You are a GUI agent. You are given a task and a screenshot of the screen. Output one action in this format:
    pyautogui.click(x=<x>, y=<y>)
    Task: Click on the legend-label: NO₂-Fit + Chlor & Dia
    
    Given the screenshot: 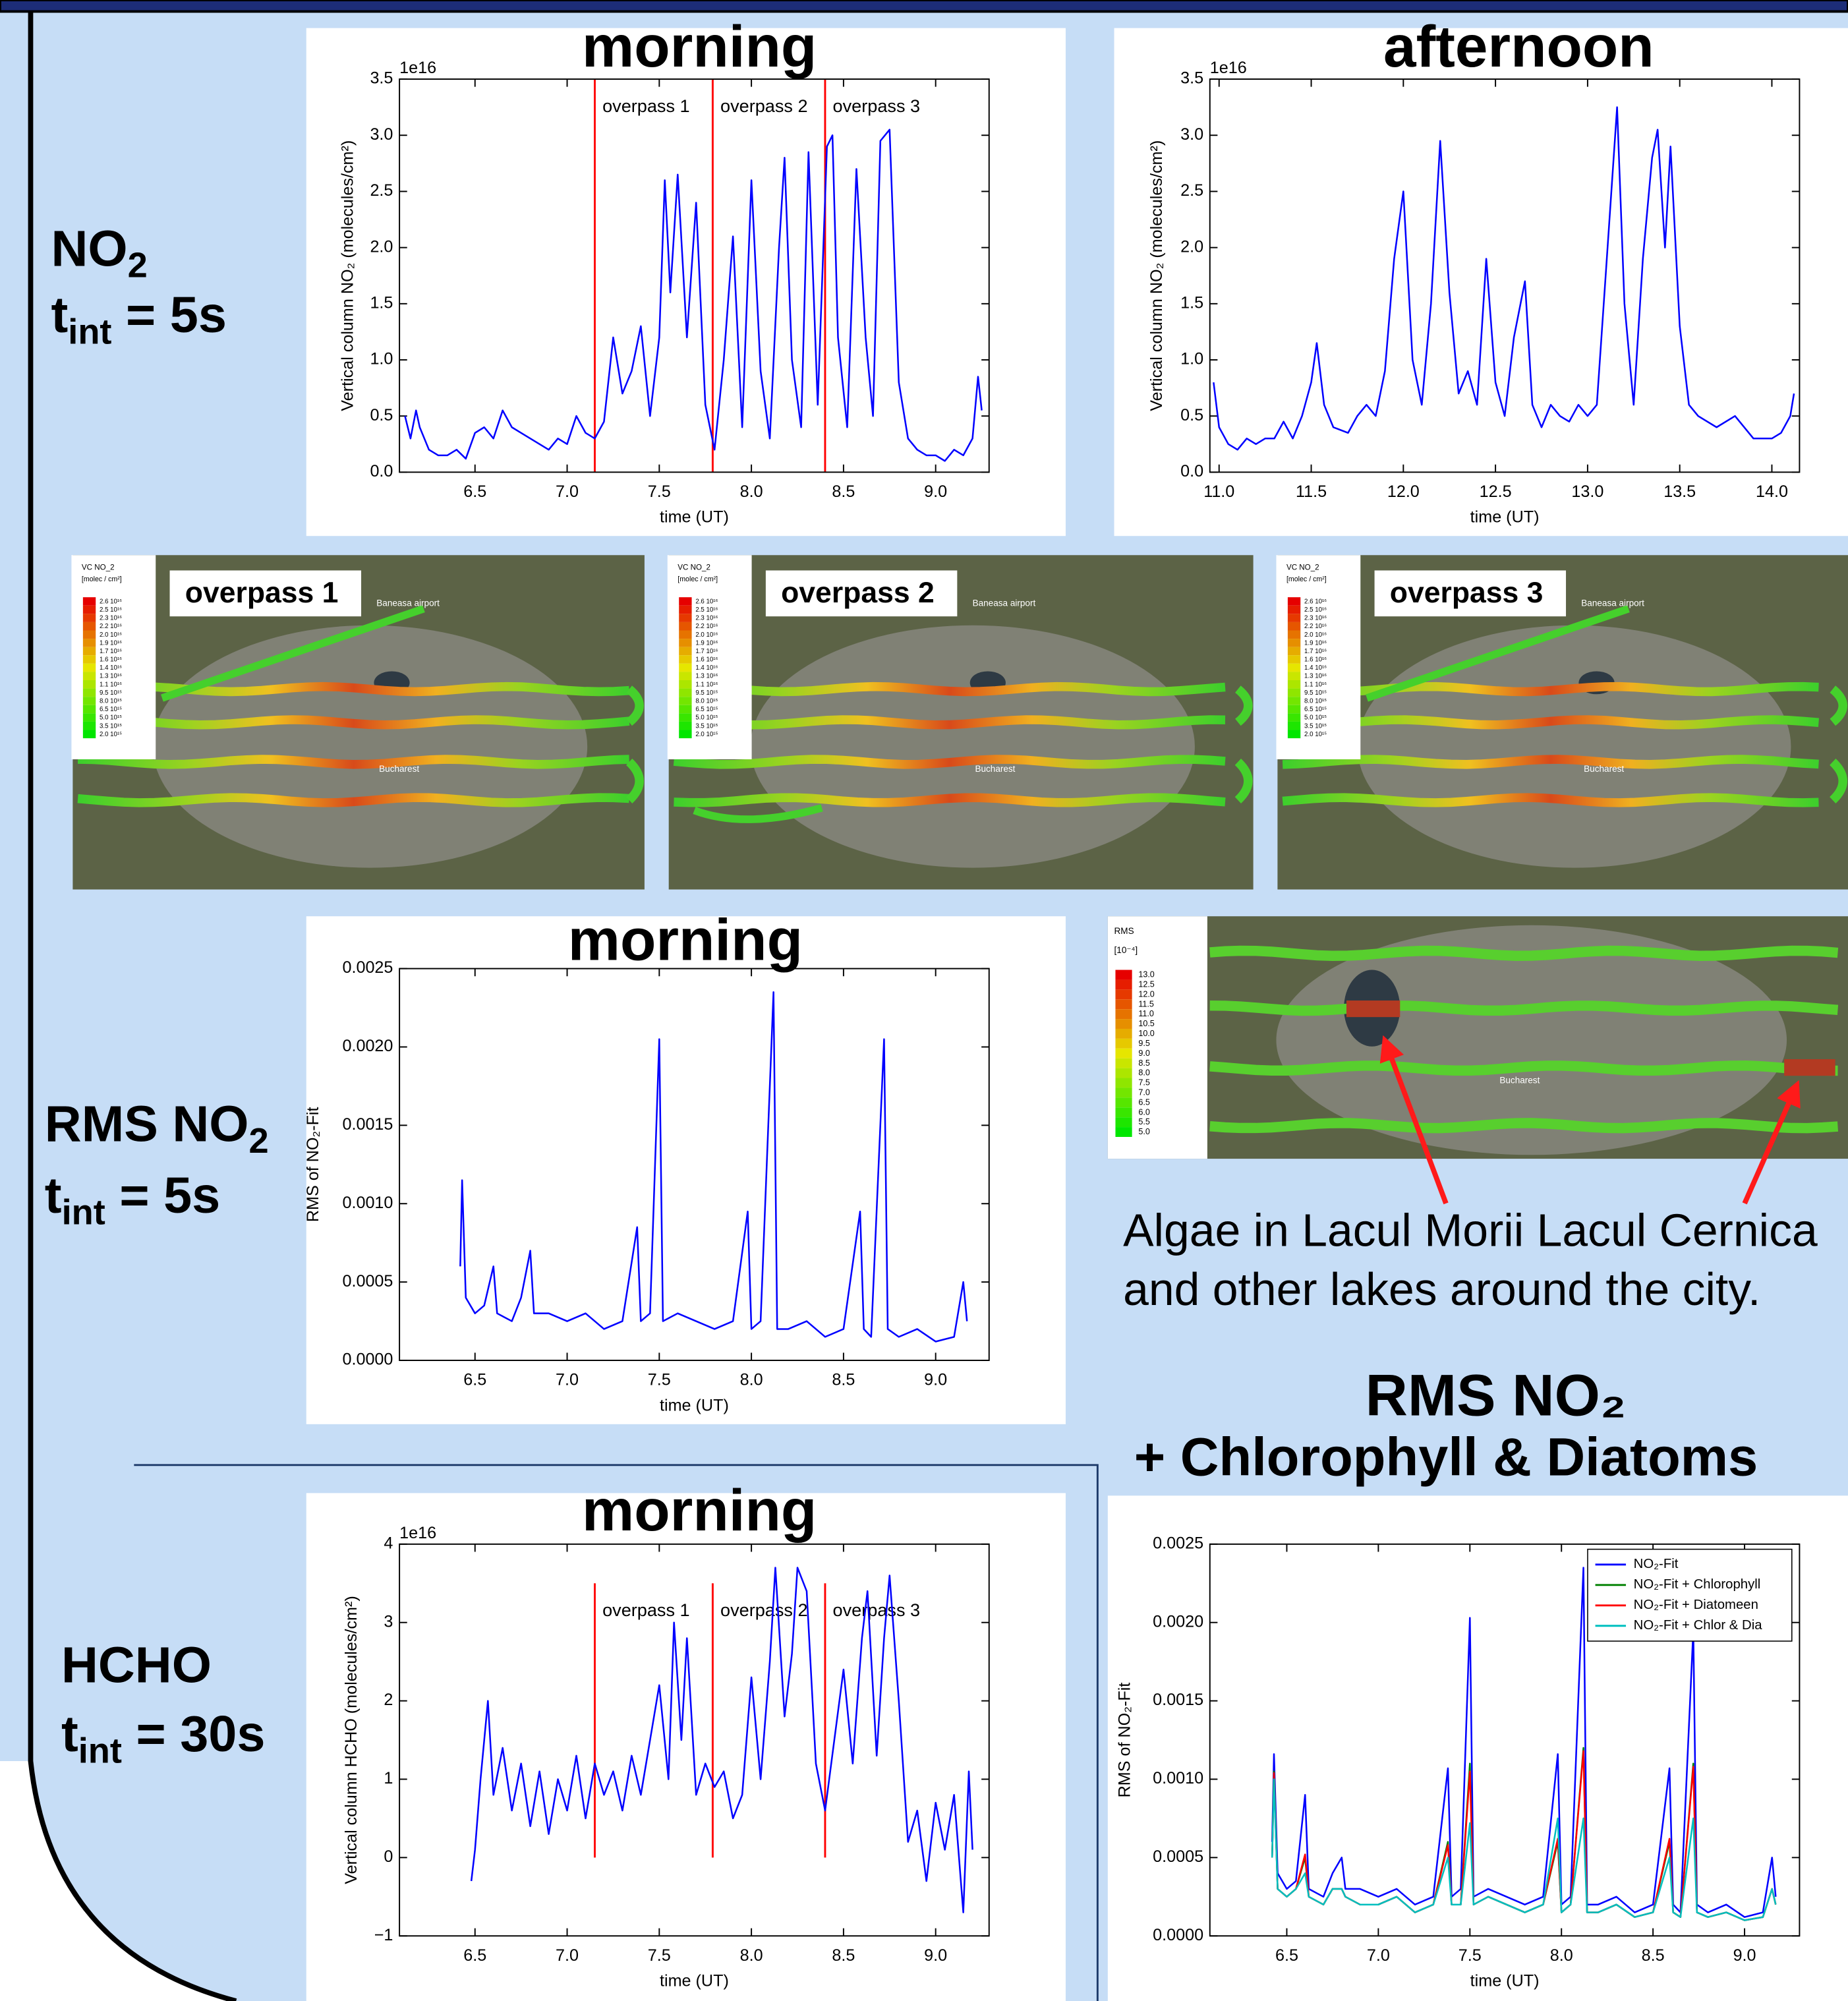 What is the action you would take?
    pyautogui.click(x=1699, y=1625)
    